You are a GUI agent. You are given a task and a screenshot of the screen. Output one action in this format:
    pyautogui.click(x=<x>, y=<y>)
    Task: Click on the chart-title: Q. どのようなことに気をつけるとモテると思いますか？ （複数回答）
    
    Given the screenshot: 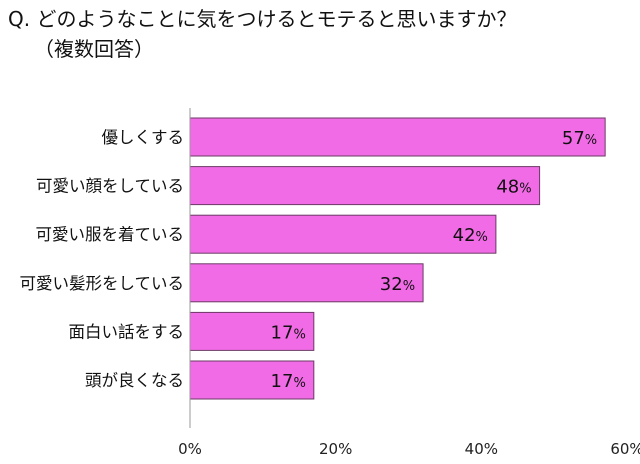 What is the action you would take?
    pyautogui.click(x=321, y=34)
    